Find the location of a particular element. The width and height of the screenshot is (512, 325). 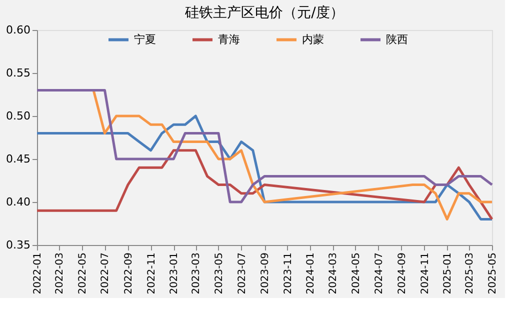

x-tick-label: 2024-01 is located at coordinates (311, 273).